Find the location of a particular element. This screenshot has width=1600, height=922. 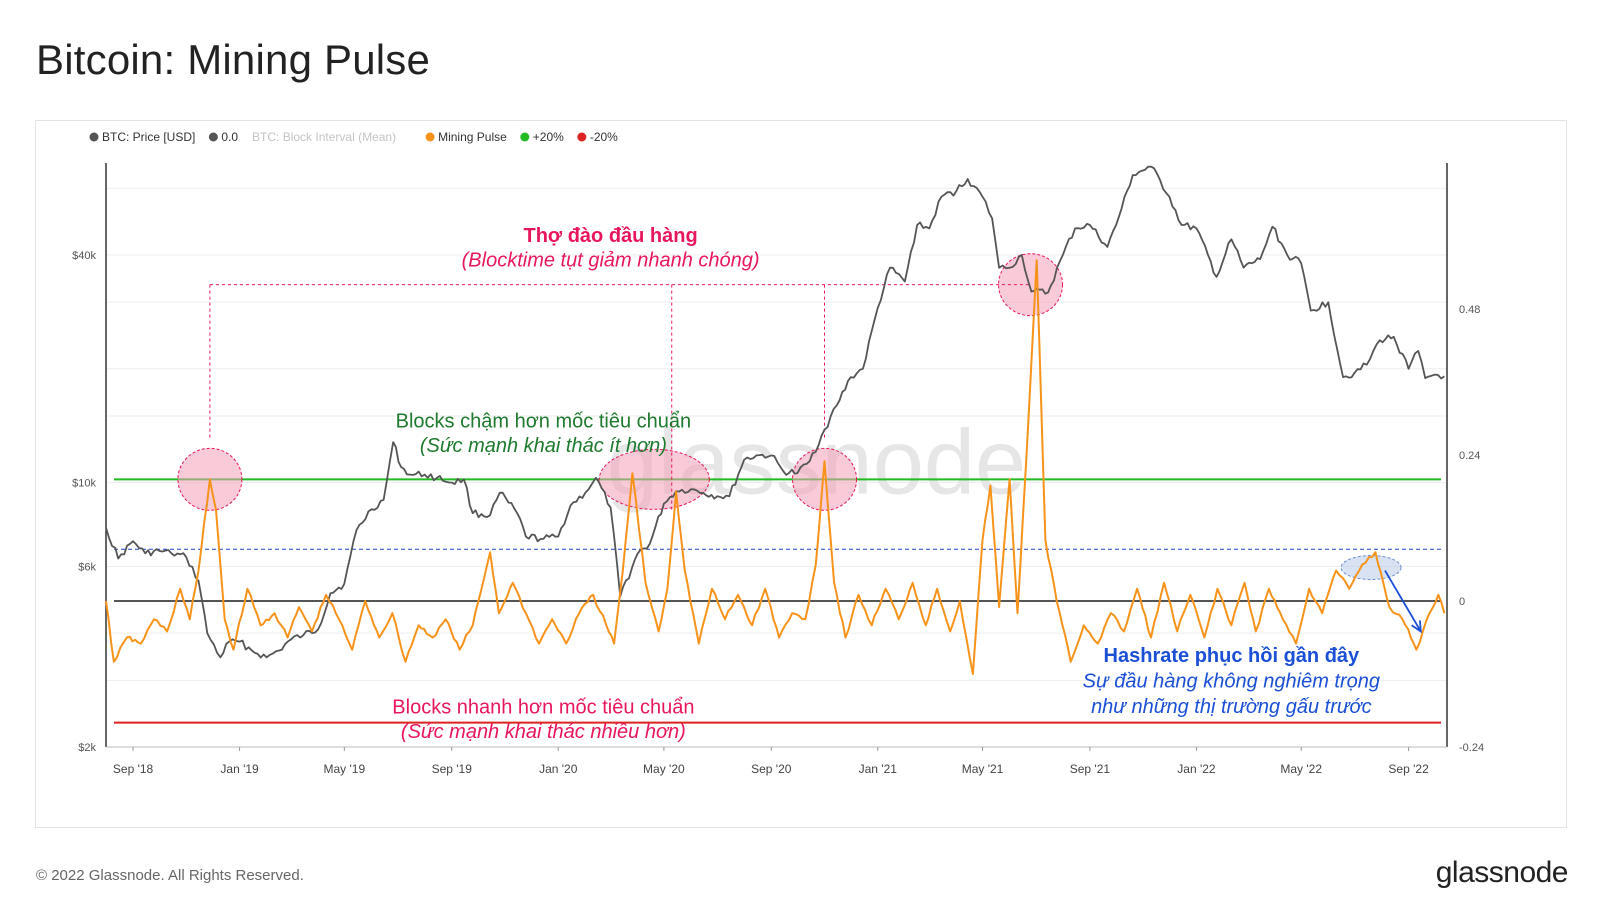

x-tick-label: Sep '18 is located at coordinates (133, 769).